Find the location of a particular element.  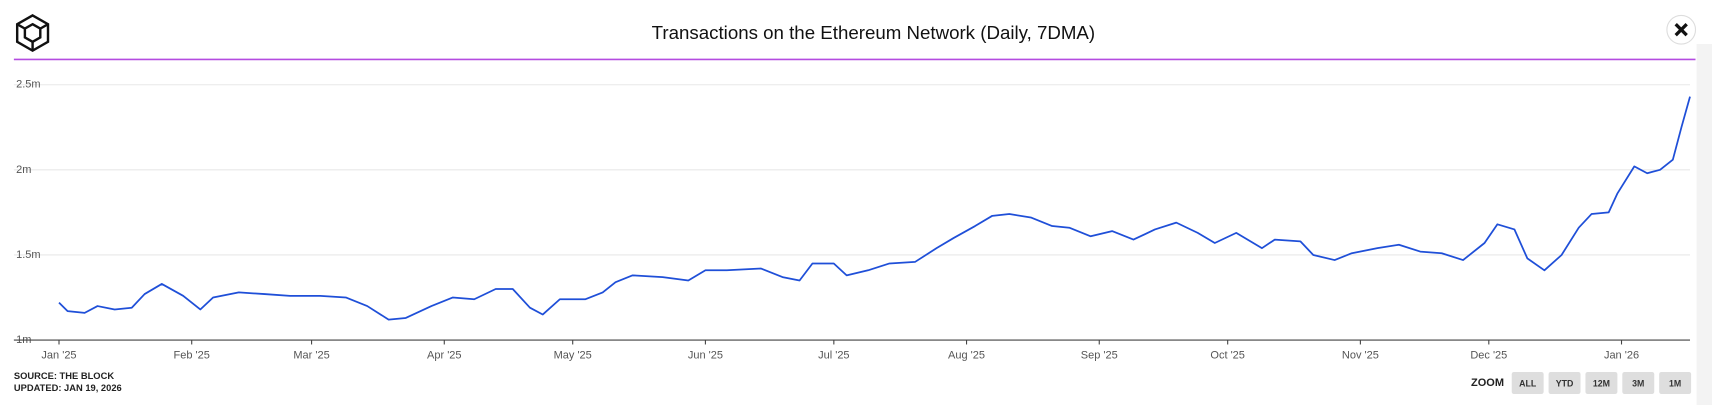

x-tick-label: Jan '26 is located at coordinates (1621, 355).